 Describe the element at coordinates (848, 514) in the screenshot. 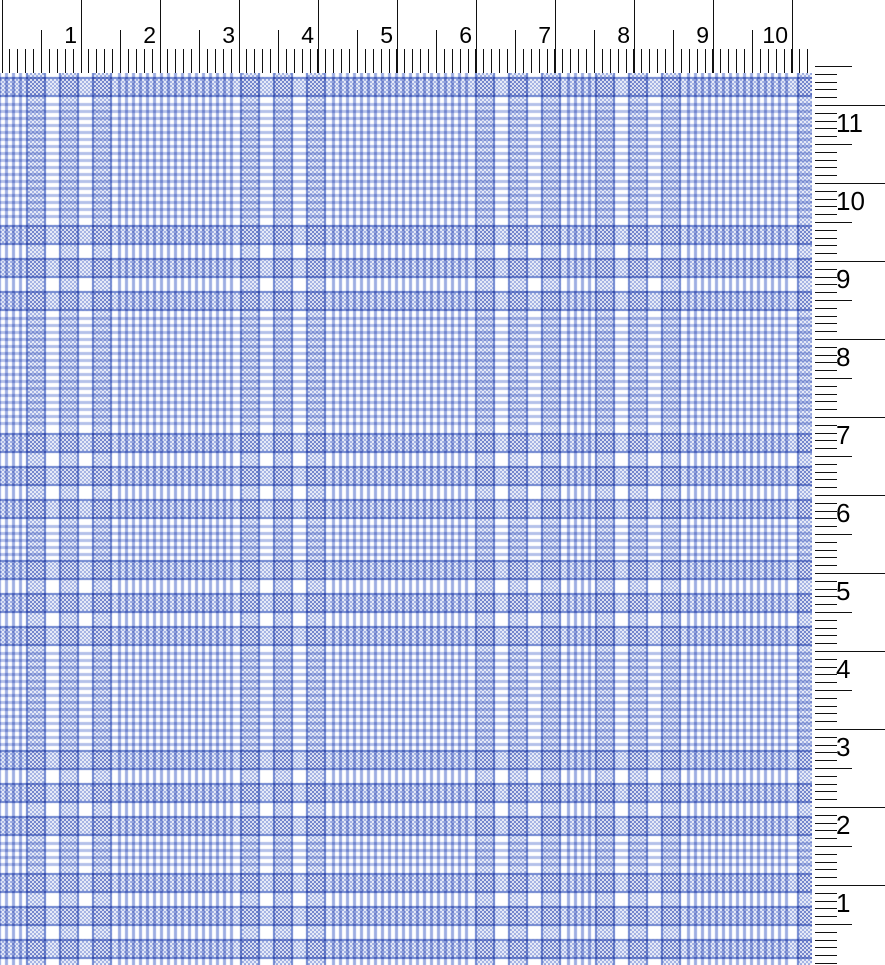

I see `vertical-ruler: 11 10 9 8 7 6 5 4 3 2 1` at that location.